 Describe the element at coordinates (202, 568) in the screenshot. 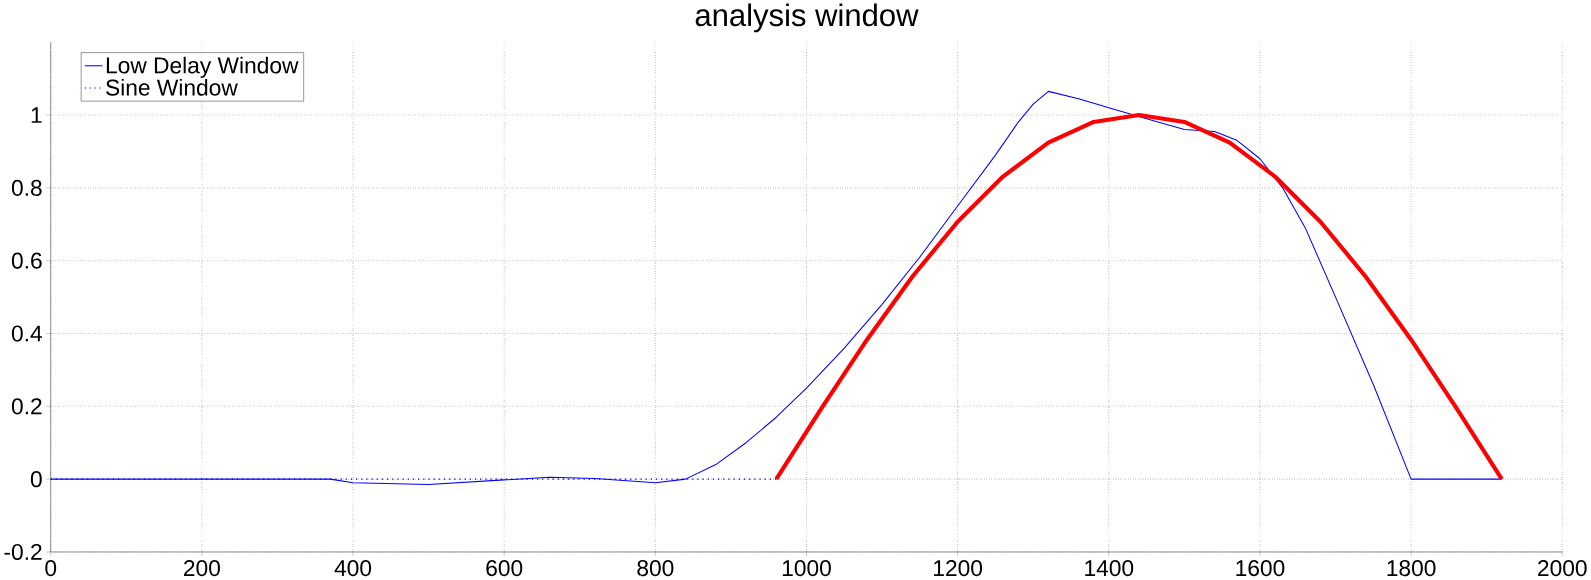

I see `x-tick-label: 200` at that location.